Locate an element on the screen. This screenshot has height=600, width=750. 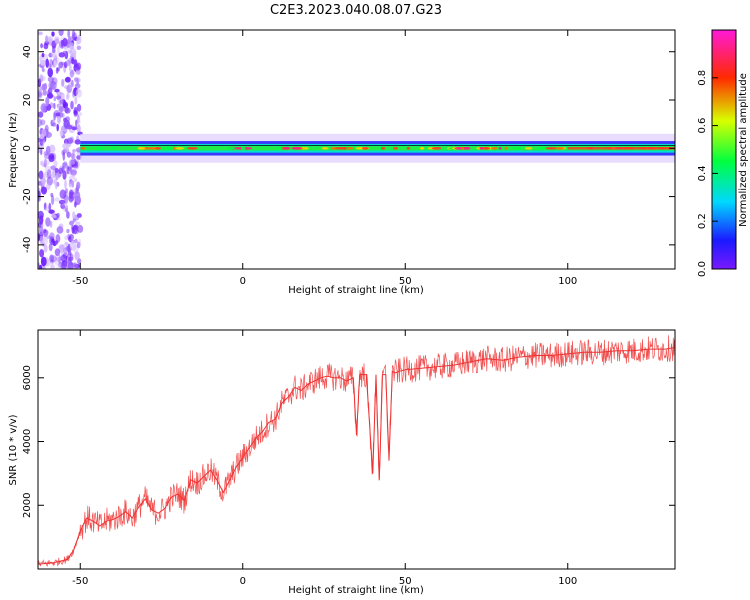
snr-x-axis-label: Height of straight line (km) is located at coordinates (356, 590).